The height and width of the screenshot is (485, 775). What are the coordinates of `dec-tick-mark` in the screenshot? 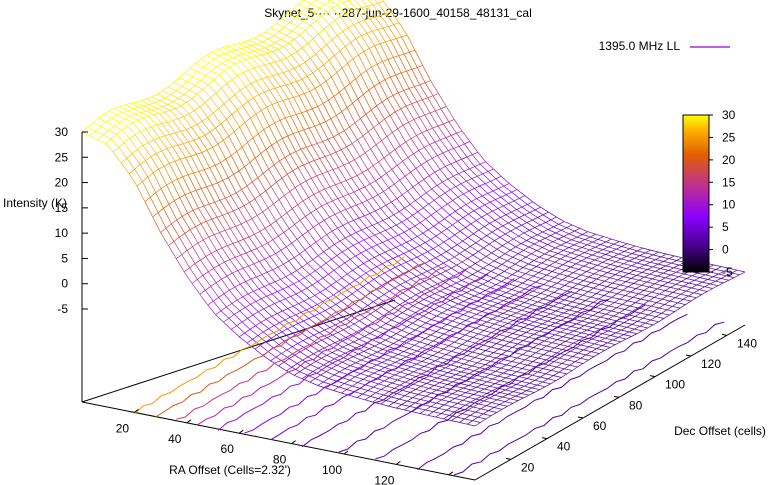 It's located at (652, 376).